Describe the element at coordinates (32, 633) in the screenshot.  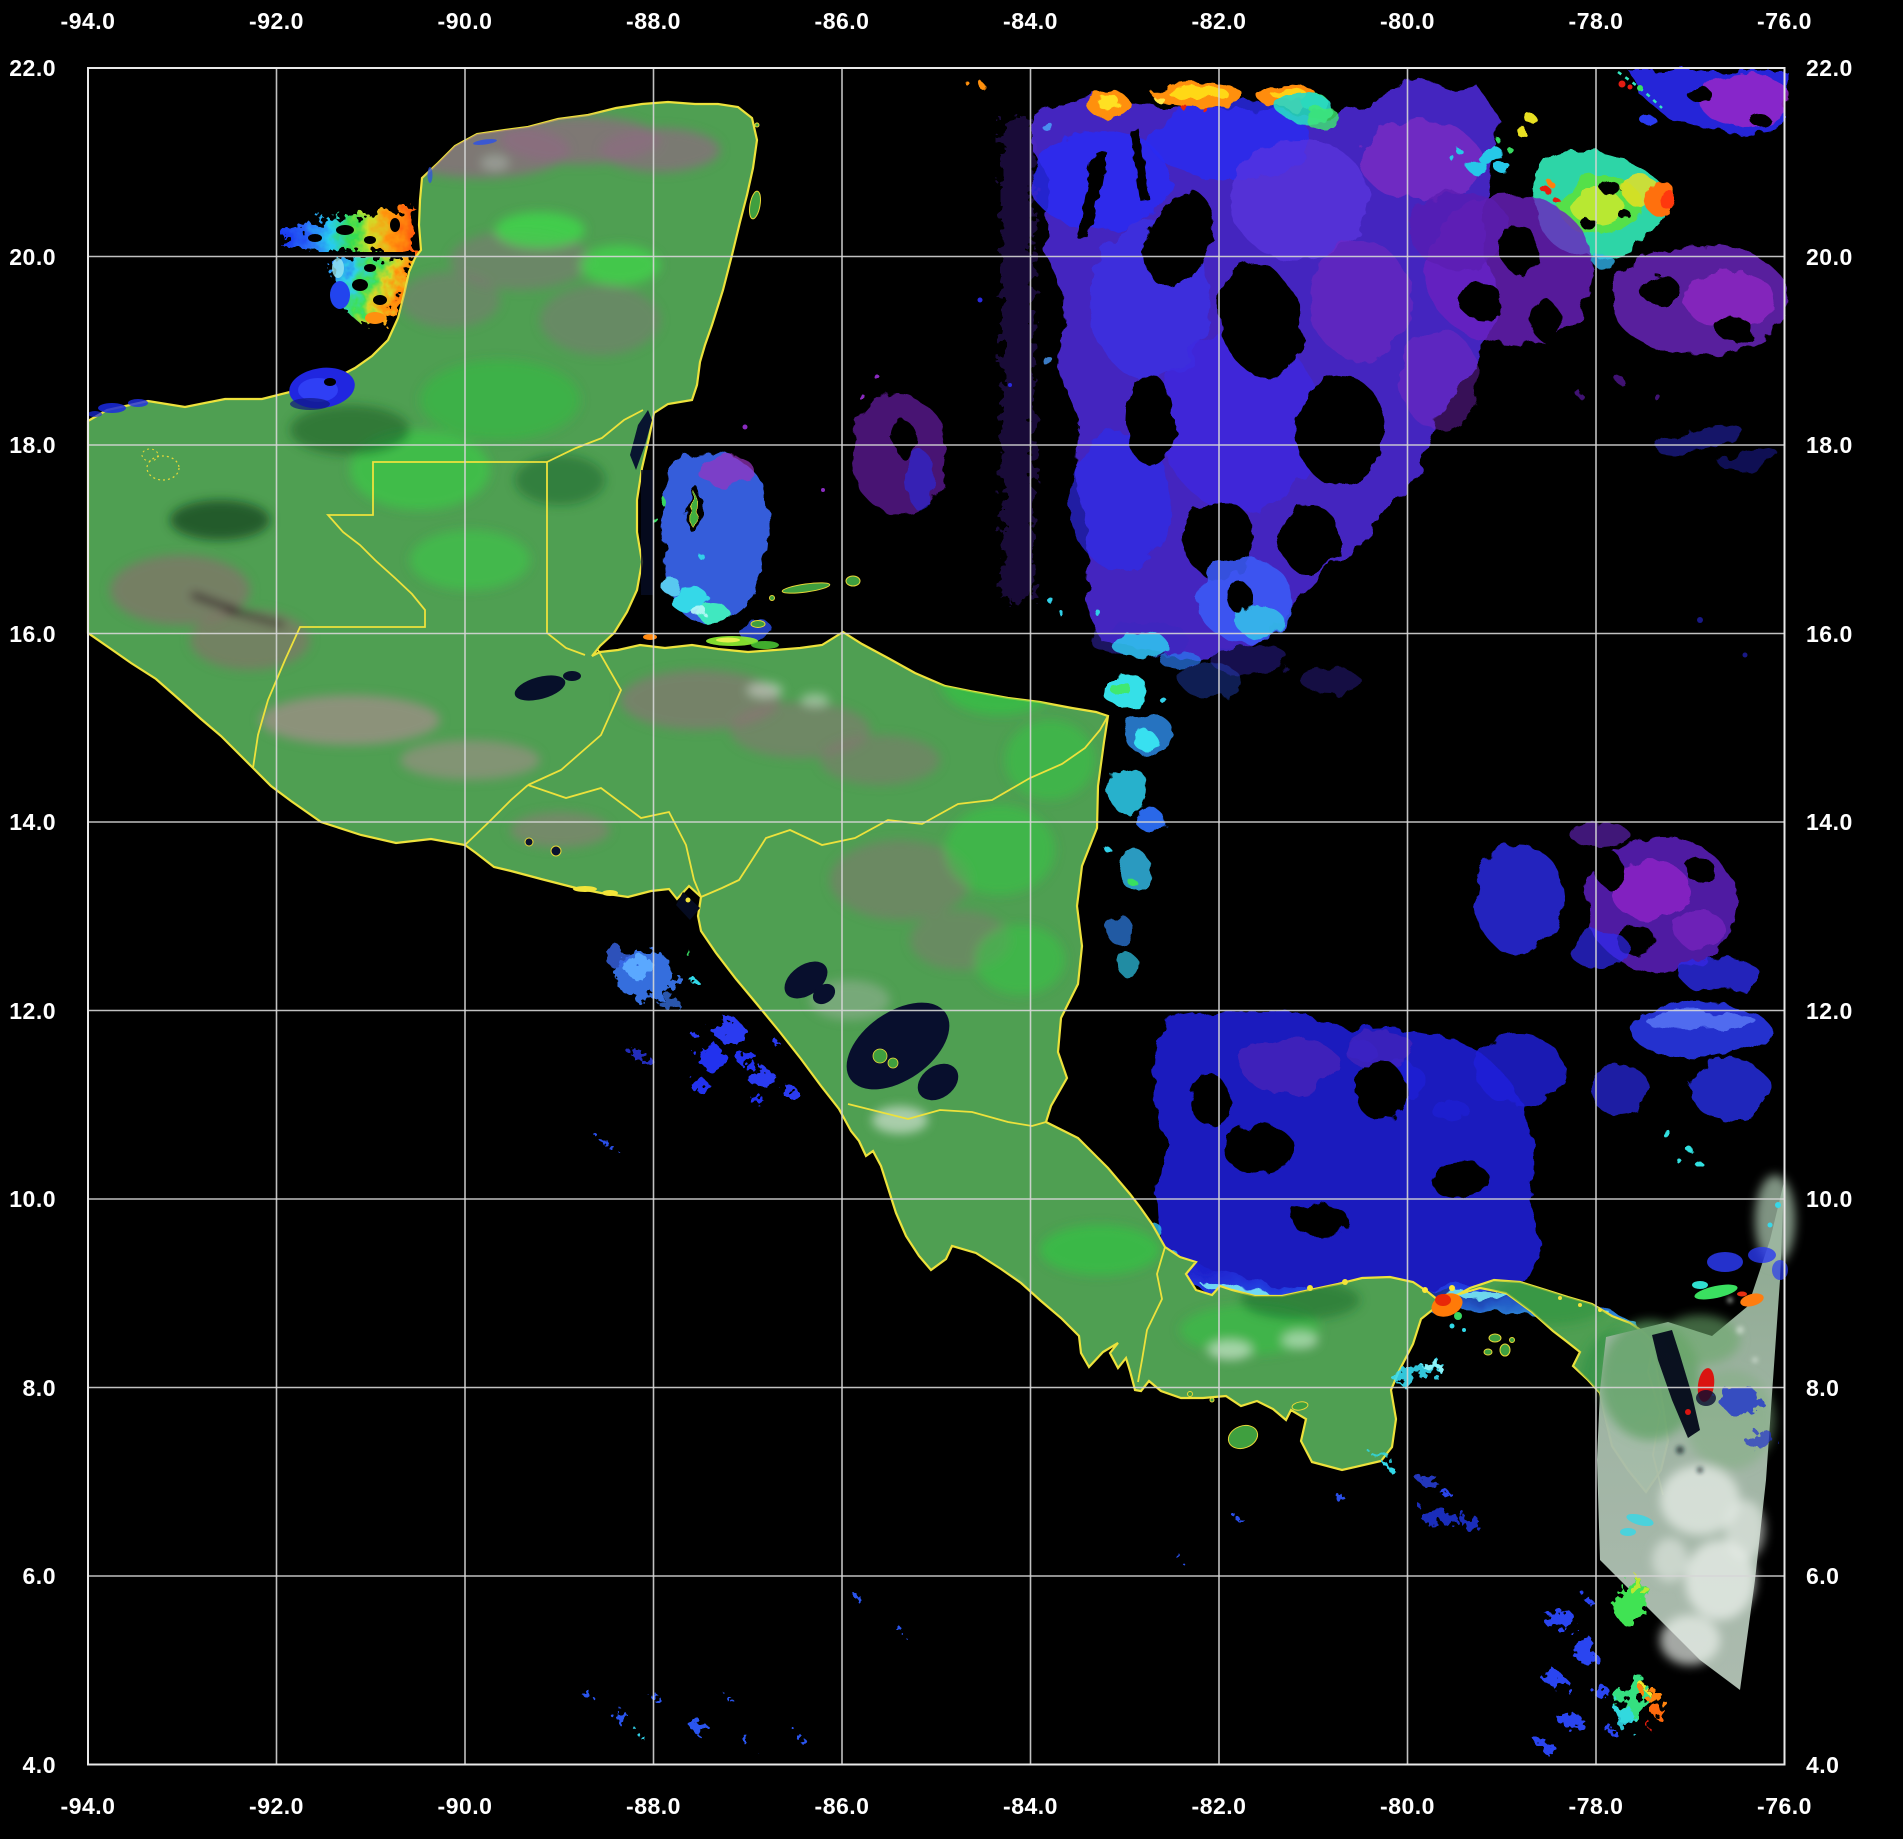
I see `lat-tick-label-left: 16.0` at that location.